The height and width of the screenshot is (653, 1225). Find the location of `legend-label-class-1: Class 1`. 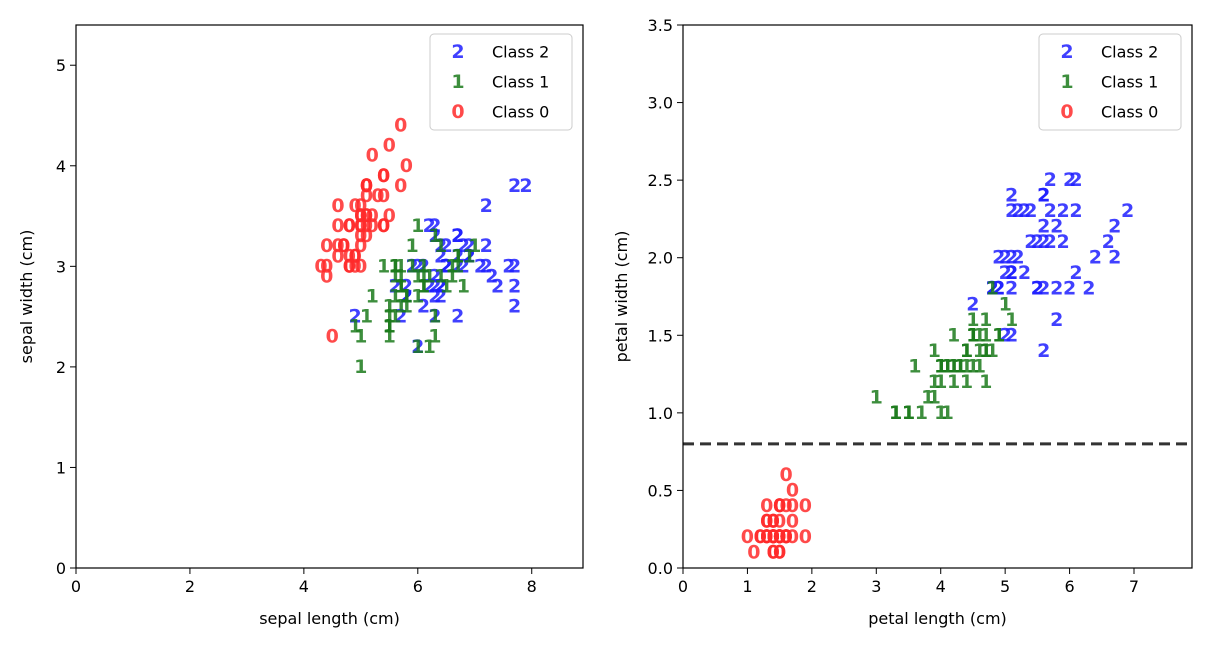

legend-label-class-1: Class 1 is located at coordinates (1129, 82).